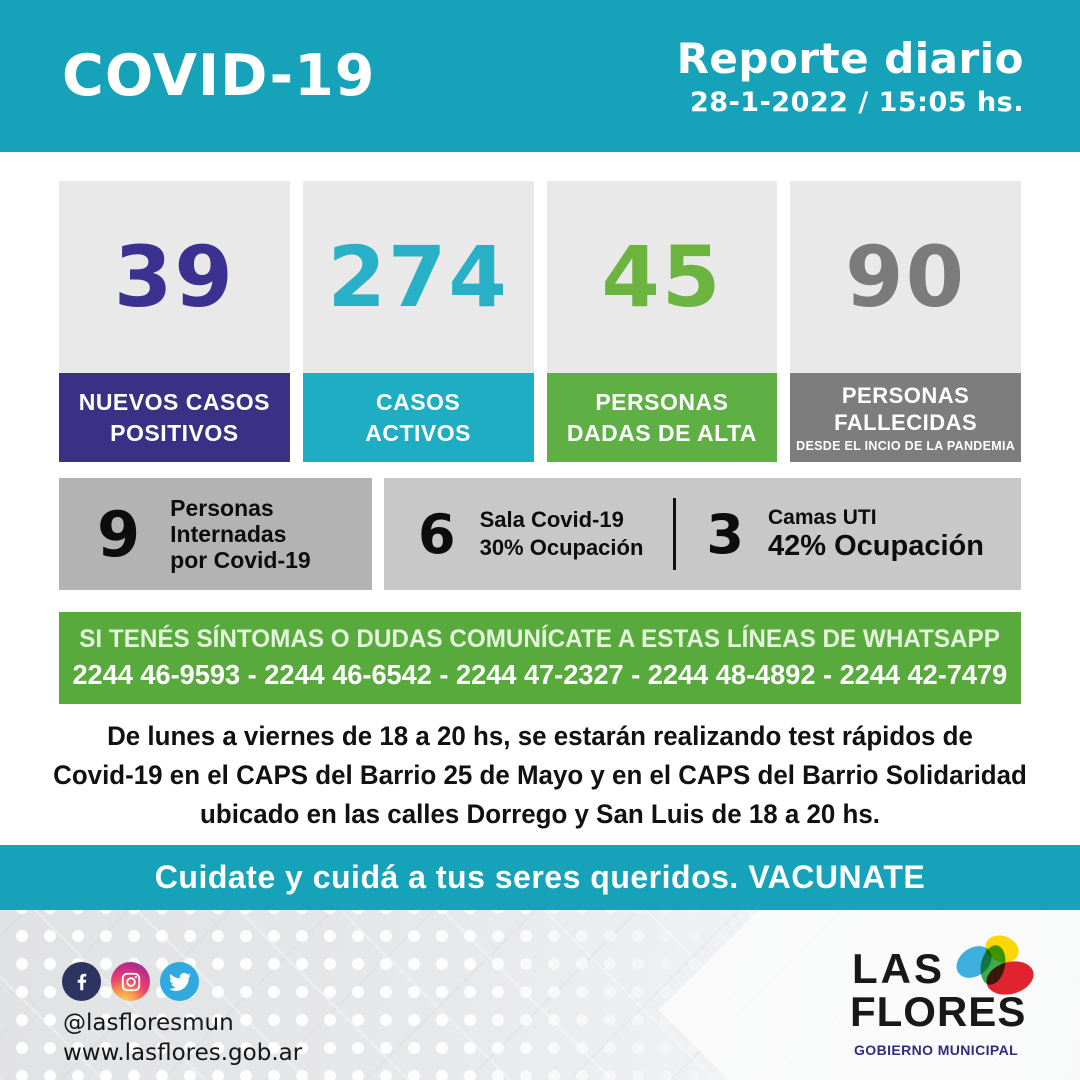  What do you see at coordinates (222, 508) in the screenshot?
I see `label-line: Personas` at bounding box center [222, 508].